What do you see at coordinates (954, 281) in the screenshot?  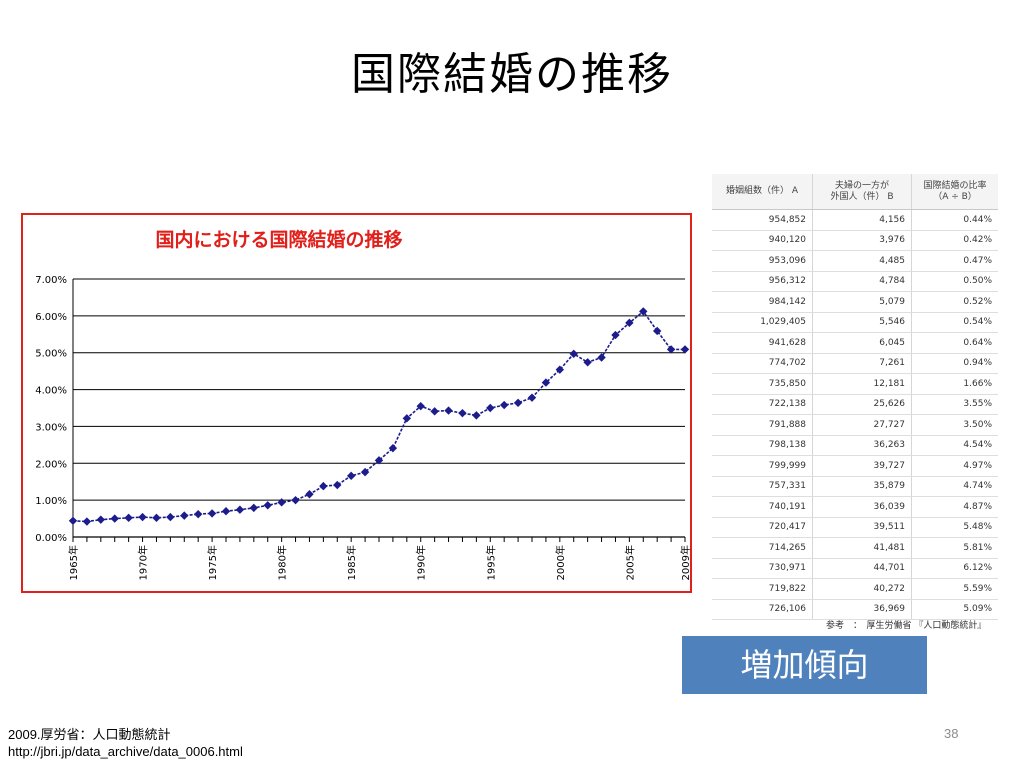 I see `cell-ratio: 0.50%` at bounding box center [954, 281].